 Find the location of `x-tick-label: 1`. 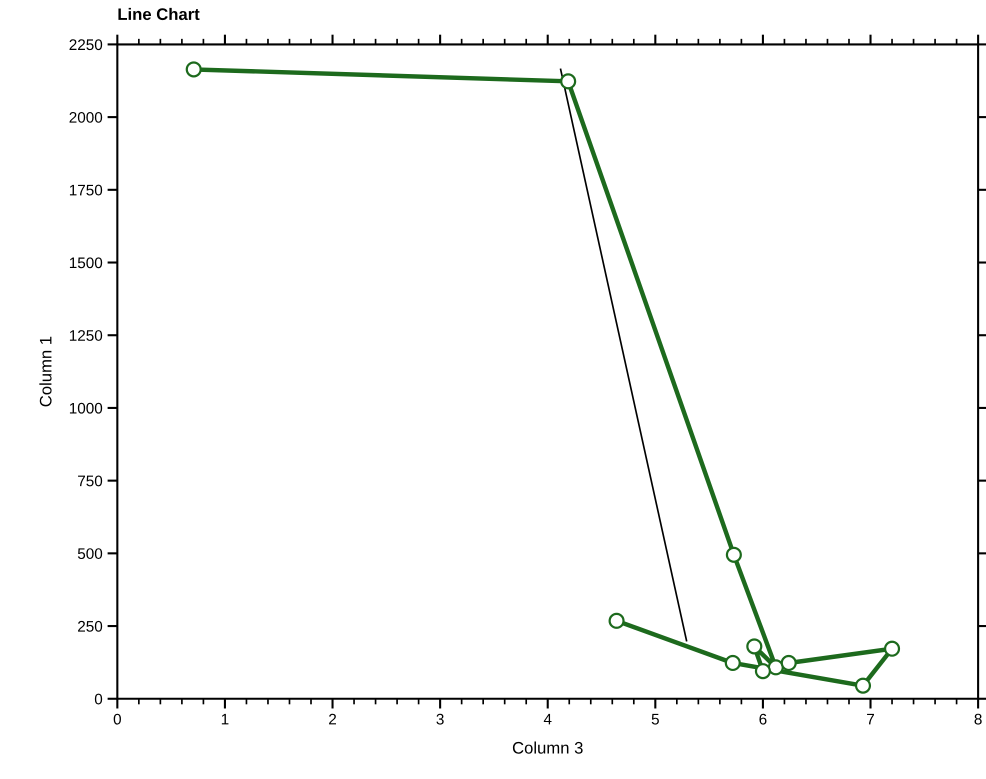

x-tick-label: 1 is located at coordinates (225, 719).